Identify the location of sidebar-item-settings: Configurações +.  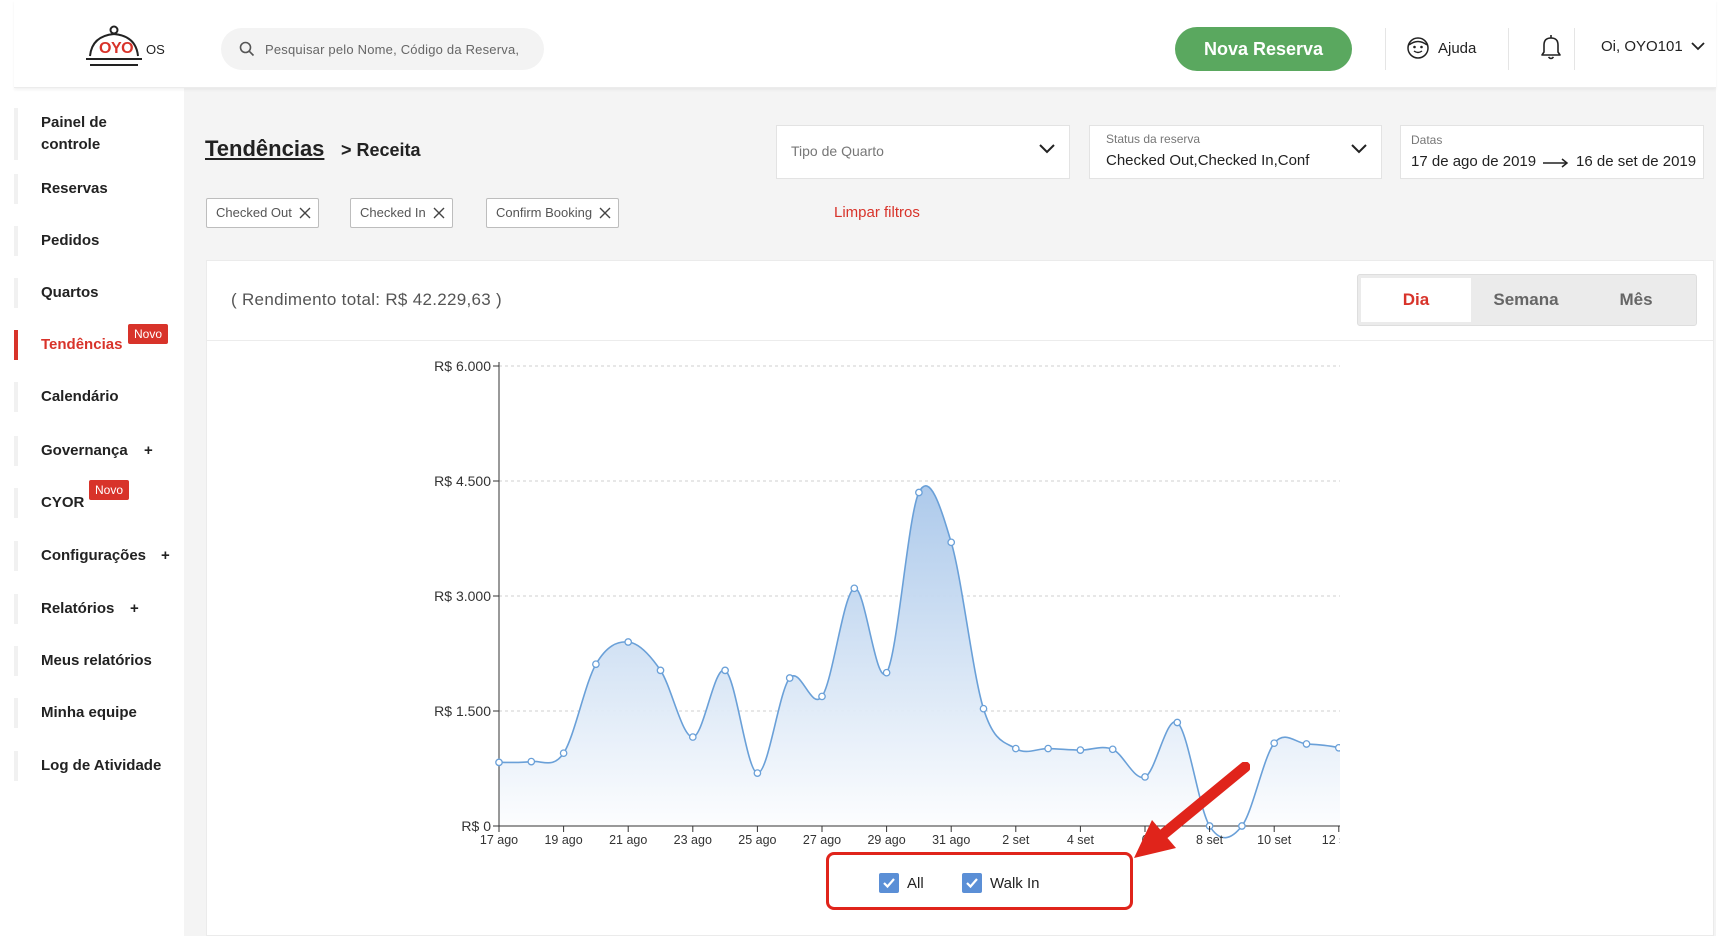
(99, 556).